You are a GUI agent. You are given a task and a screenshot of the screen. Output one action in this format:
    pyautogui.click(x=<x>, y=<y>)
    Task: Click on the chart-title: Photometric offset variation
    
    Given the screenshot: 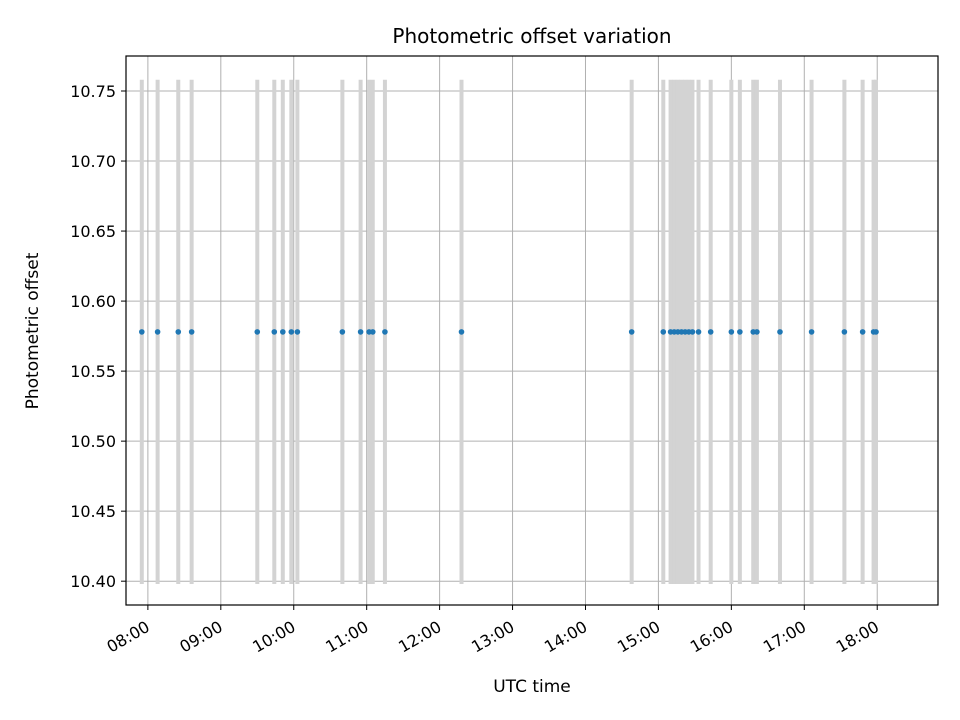 What is the action you would take?
    pyautogui.click(x=531, y=36)
    